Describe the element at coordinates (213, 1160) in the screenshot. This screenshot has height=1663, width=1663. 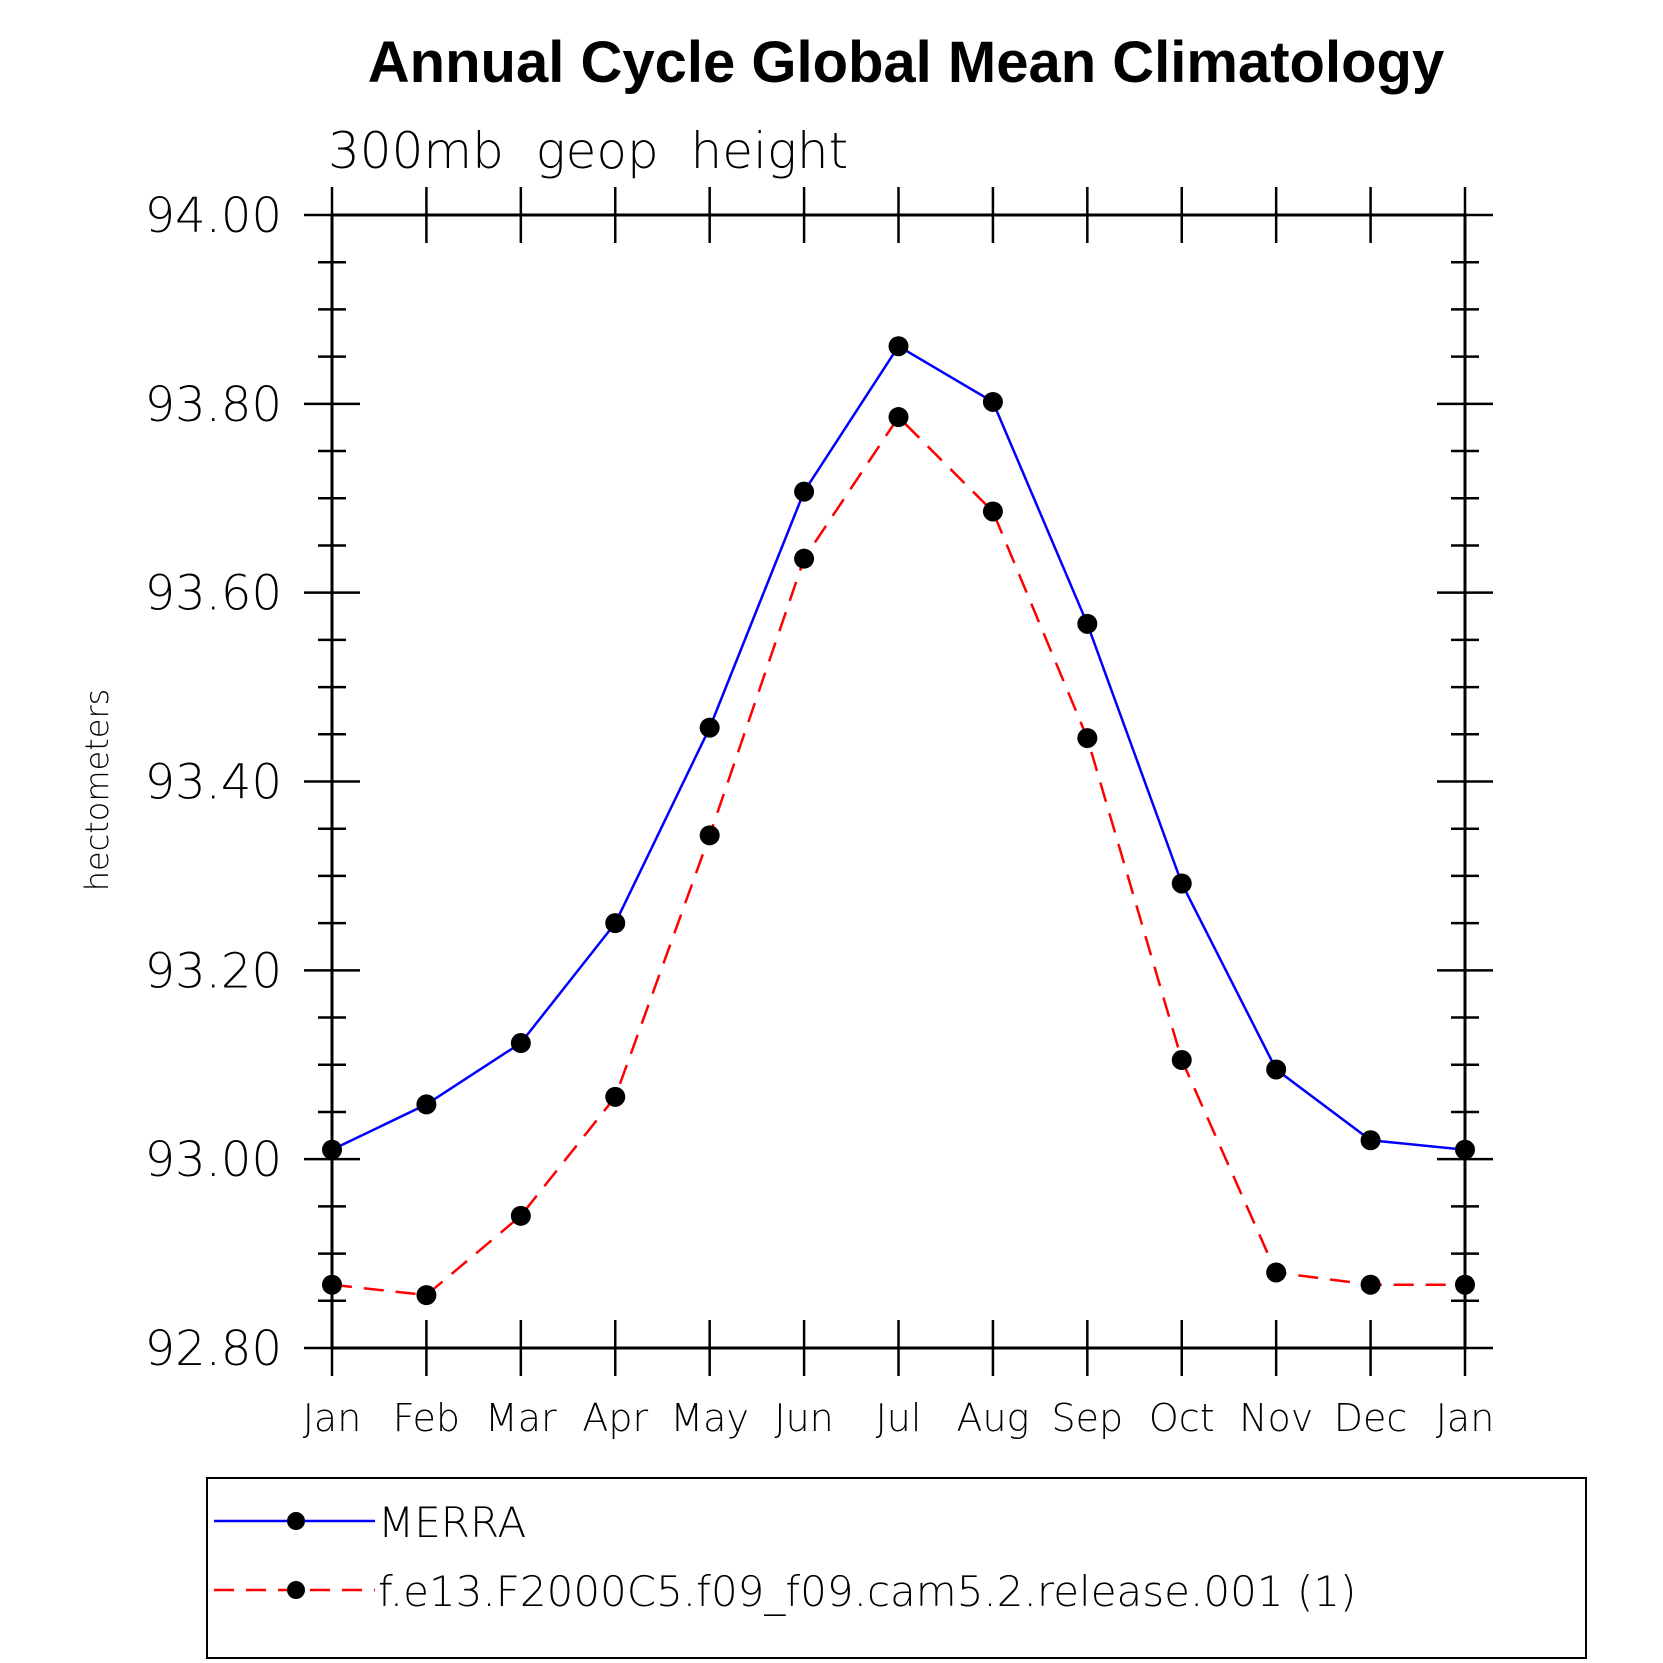
I see `y-tick-label: 93.00` at that location.